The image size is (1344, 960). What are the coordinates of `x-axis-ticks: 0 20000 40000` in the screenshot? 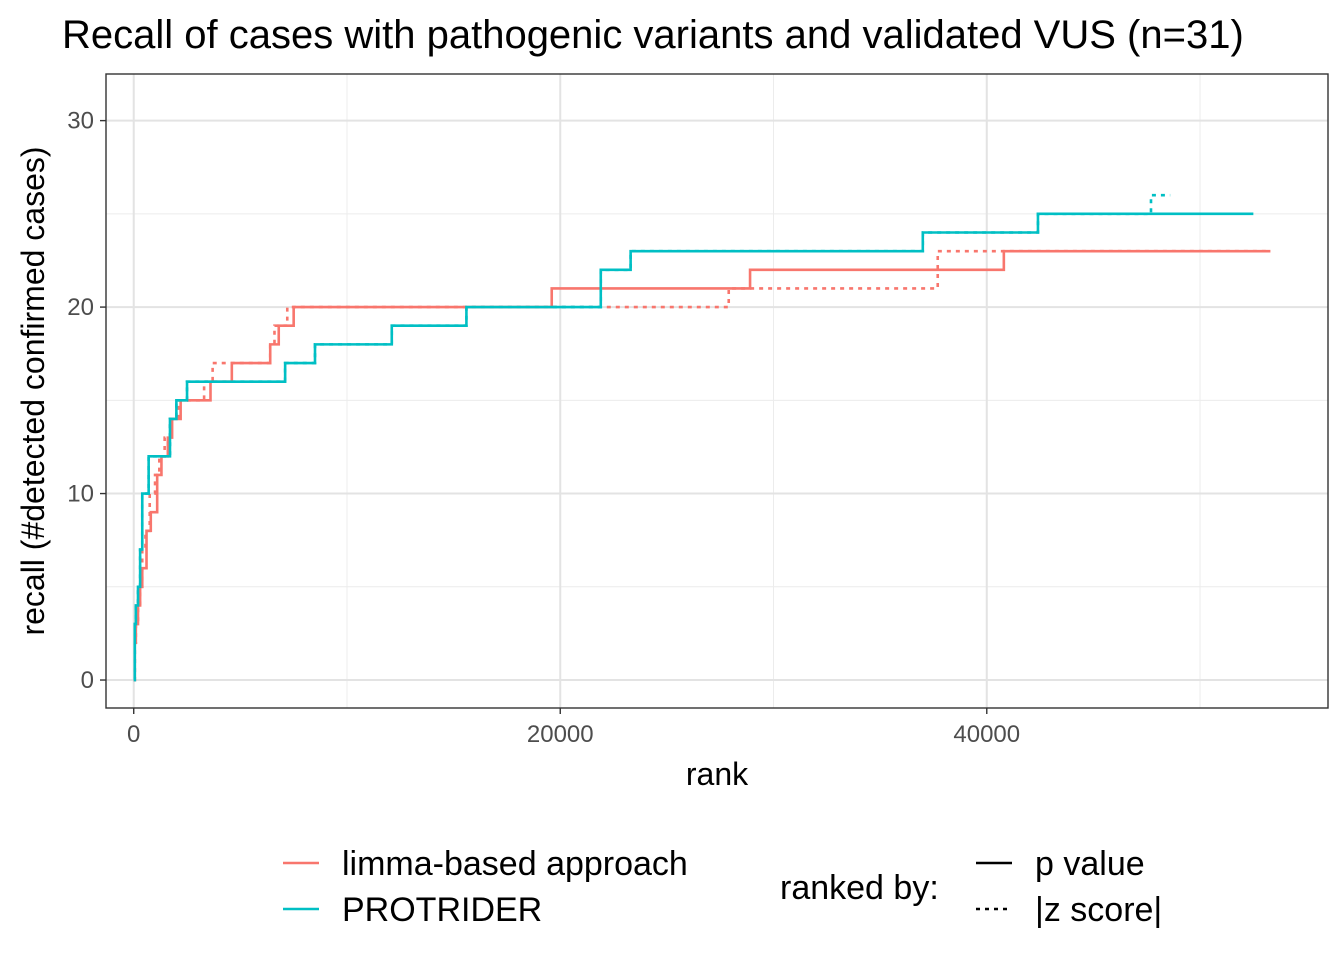 It's located at (573, 728).